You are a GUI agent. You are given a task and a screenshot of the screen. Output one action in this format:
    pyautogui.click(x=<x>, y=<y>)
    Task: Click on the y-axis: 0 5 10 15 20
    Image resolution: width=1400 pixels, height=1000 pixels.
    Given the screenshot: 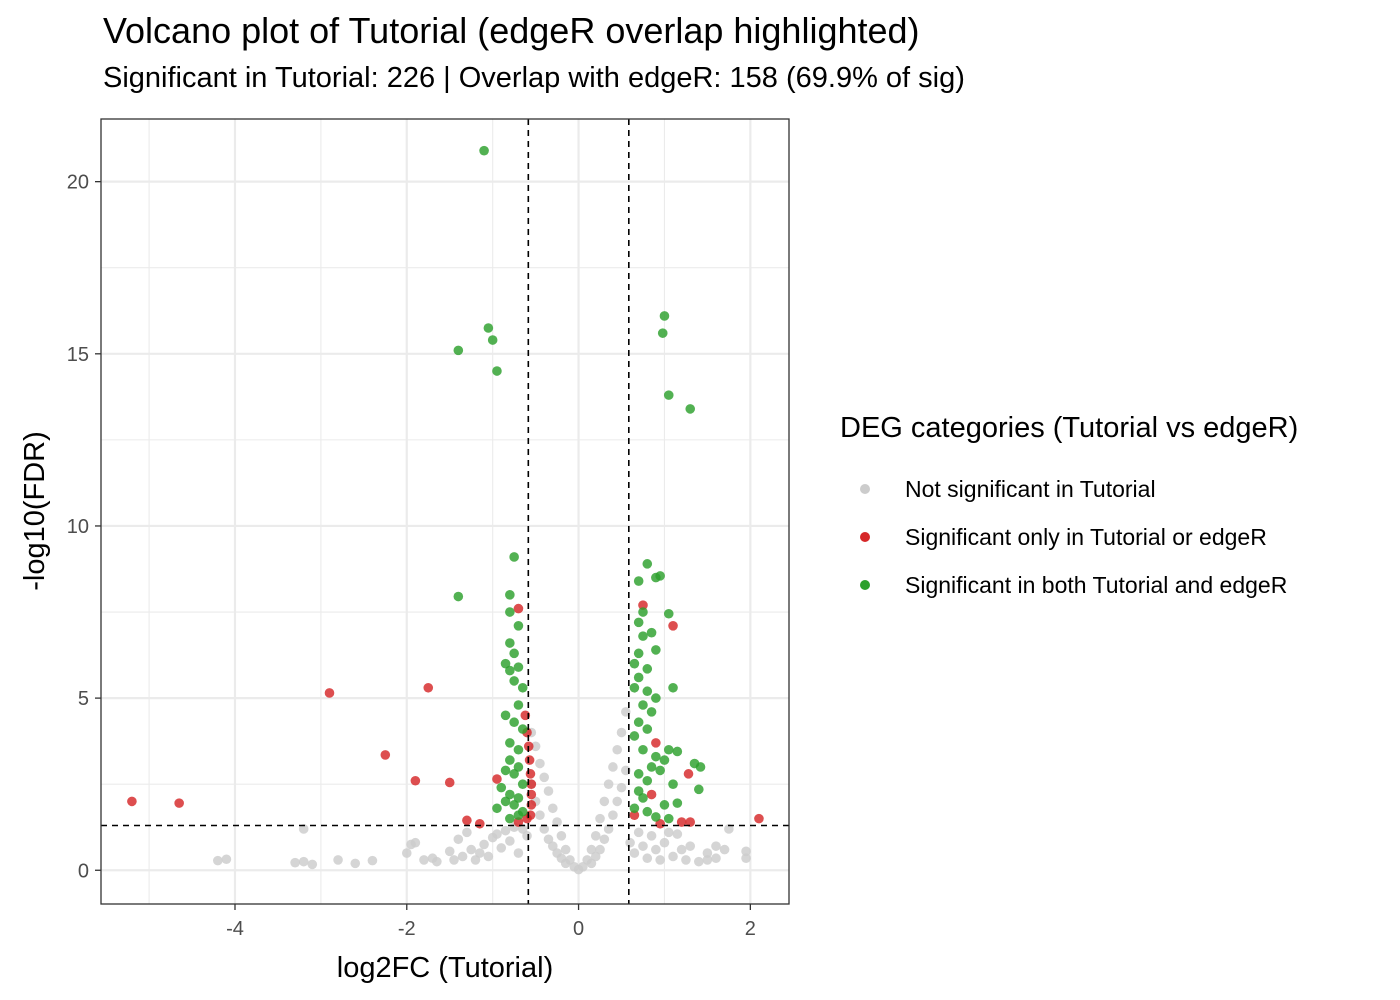 What is the action you would take?
    pyautogui.click(x=84, y=527)
    